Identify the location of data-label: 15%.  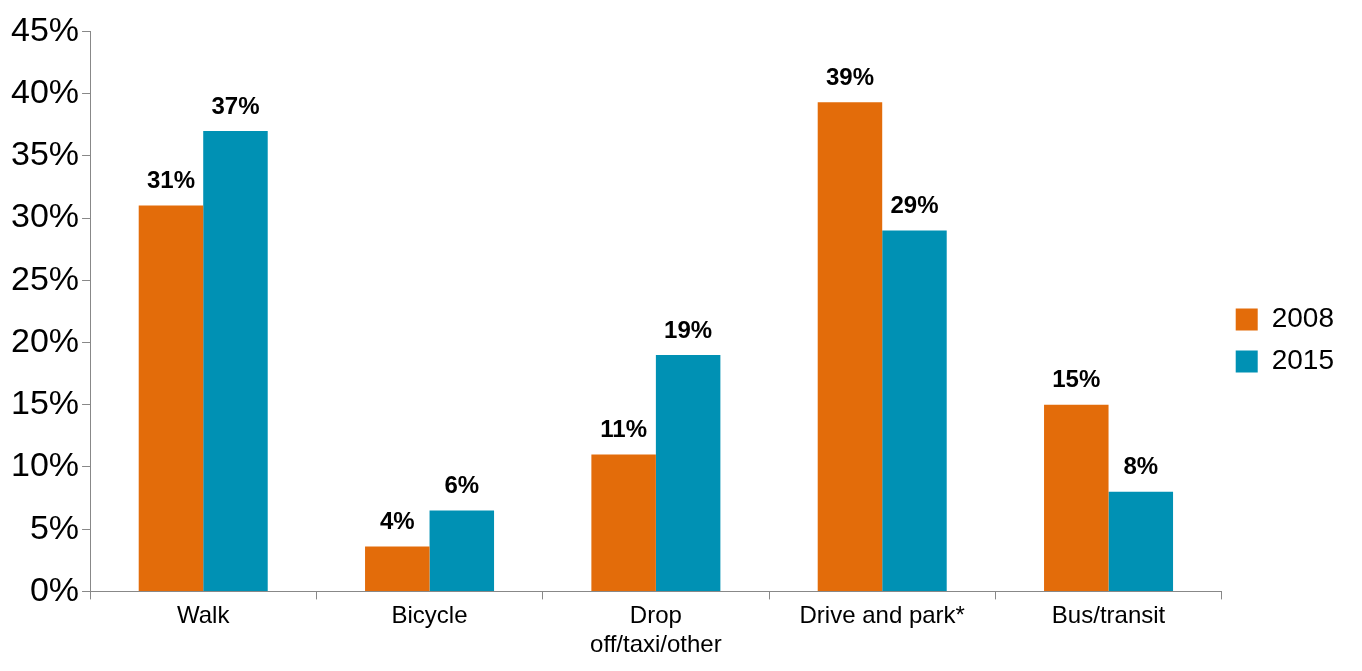
(1076, 379).